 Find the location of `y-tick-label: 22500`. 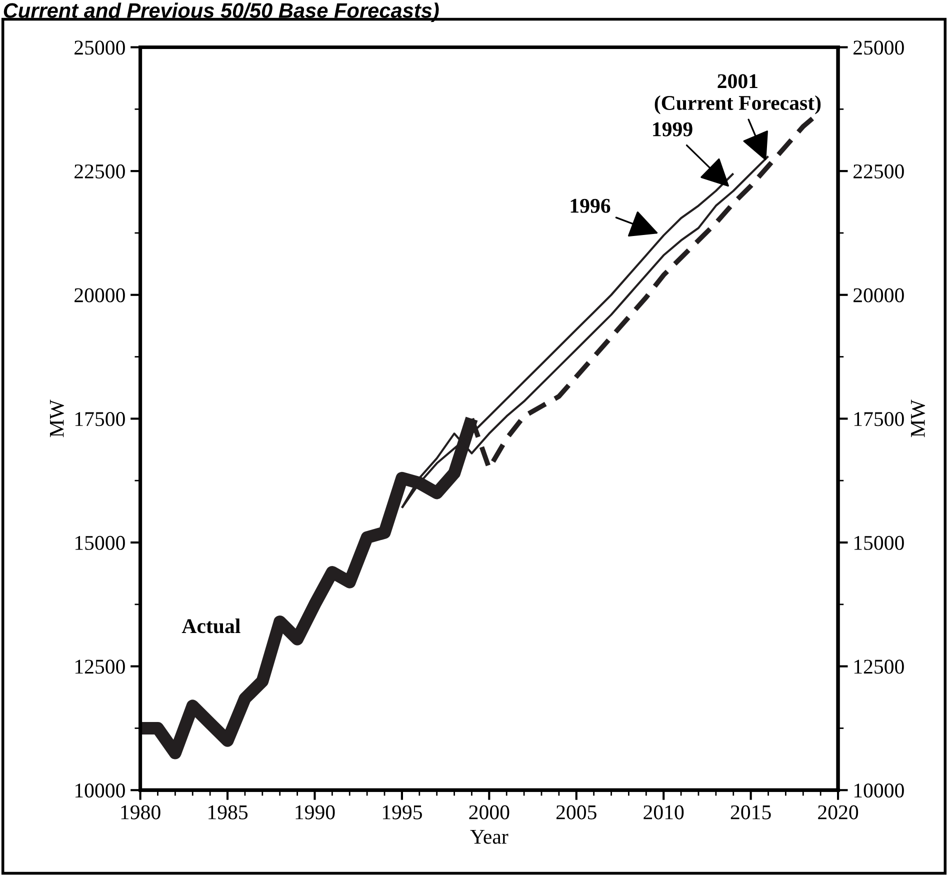

y-tick-label: 22500 is located at coordinates (99, 171).